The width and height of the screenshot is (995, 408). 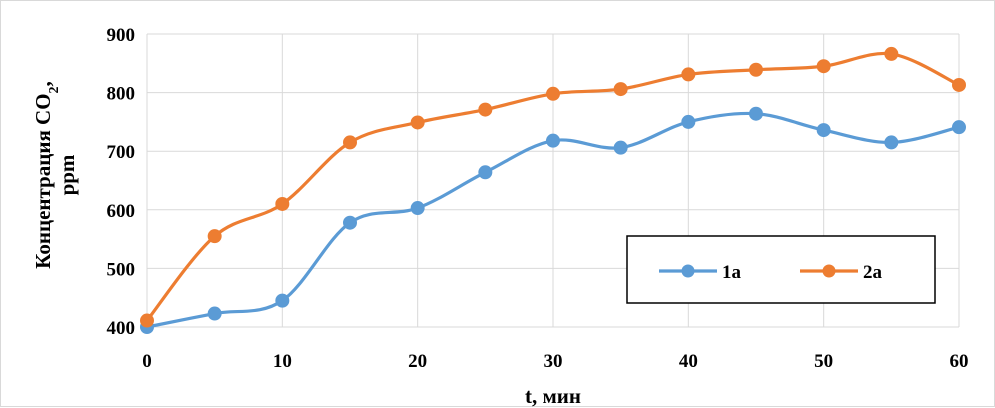 I want to click on x-tick-labels: 0 10 20 30 40 50 60, so click(x=555, y=361).